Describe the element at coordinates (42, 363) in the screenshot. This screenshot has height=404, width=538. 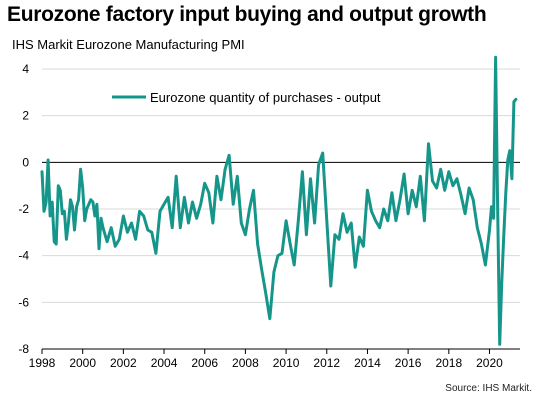
I see `x-tick-label: 1998` at that location.